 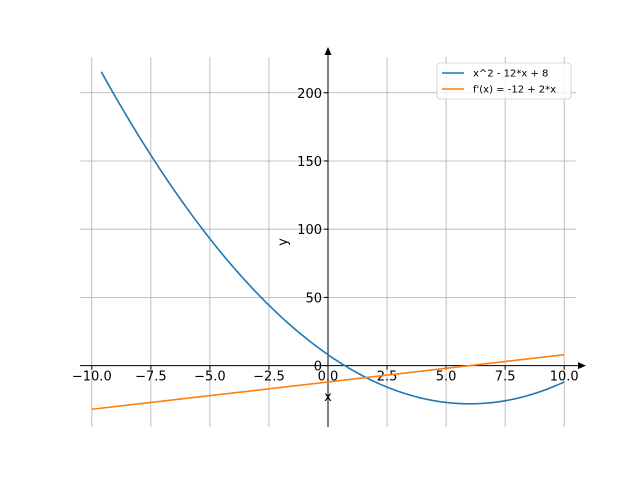 What do you see at coordinates (151, 377) in the screenshot?
I see `x-tick-label: −7.5` at bounding box center [151, 377].